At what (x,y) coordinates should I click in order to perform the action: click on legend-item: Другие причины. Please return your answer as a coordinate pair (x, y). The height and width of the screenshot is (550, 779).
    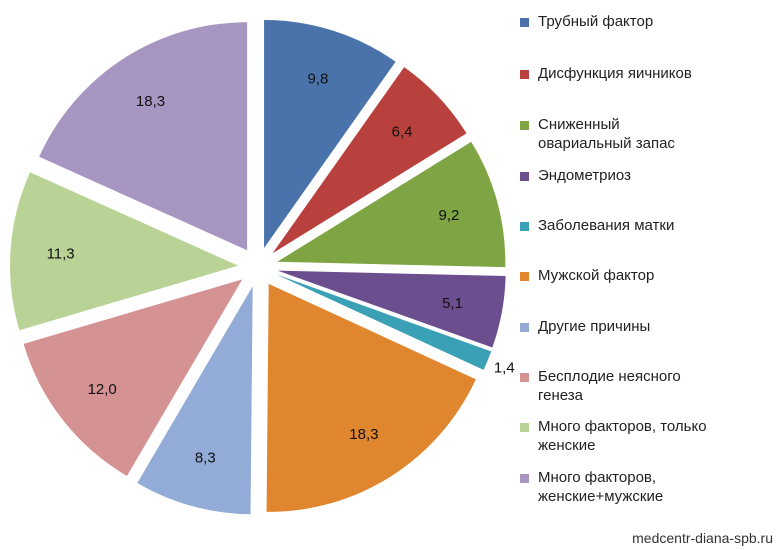
    Looking at the image, I should click on (647, 326).